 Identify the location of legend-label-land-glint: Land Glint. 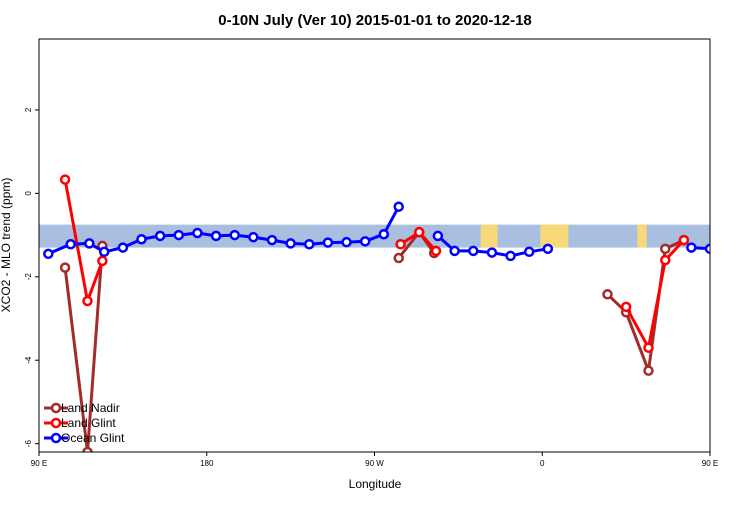
(88, 423).